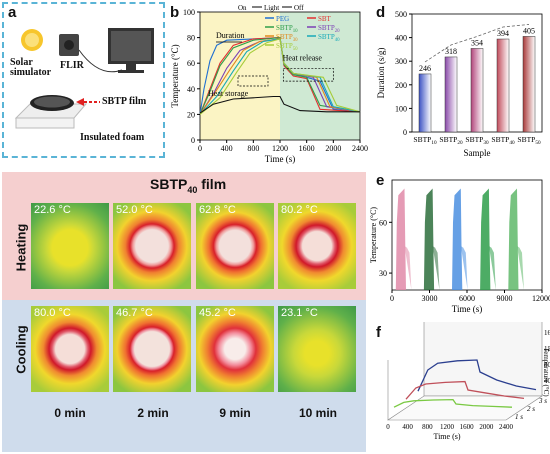 Image resolution: width=550 pixels, height=454 pixels. What do you see at coordinates (451, 94) in the screenshot?
I see `bar-sbtp20` at bounding box center [451, 94].